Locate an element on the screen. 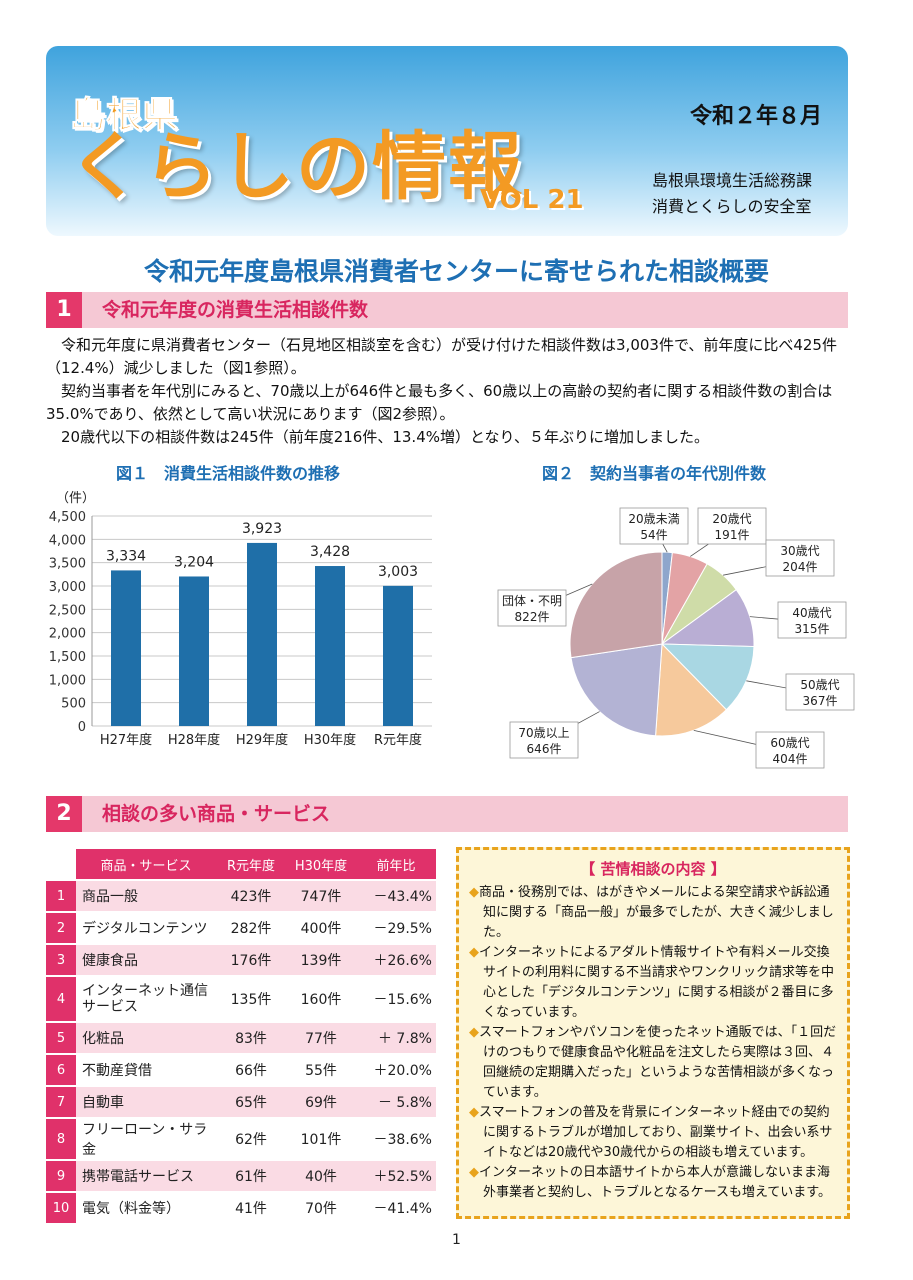 Image resolution: width=913 pixels, height=1280 pixels. service-cell: 携帯電話サービス is located at coordinates (146, 1176).